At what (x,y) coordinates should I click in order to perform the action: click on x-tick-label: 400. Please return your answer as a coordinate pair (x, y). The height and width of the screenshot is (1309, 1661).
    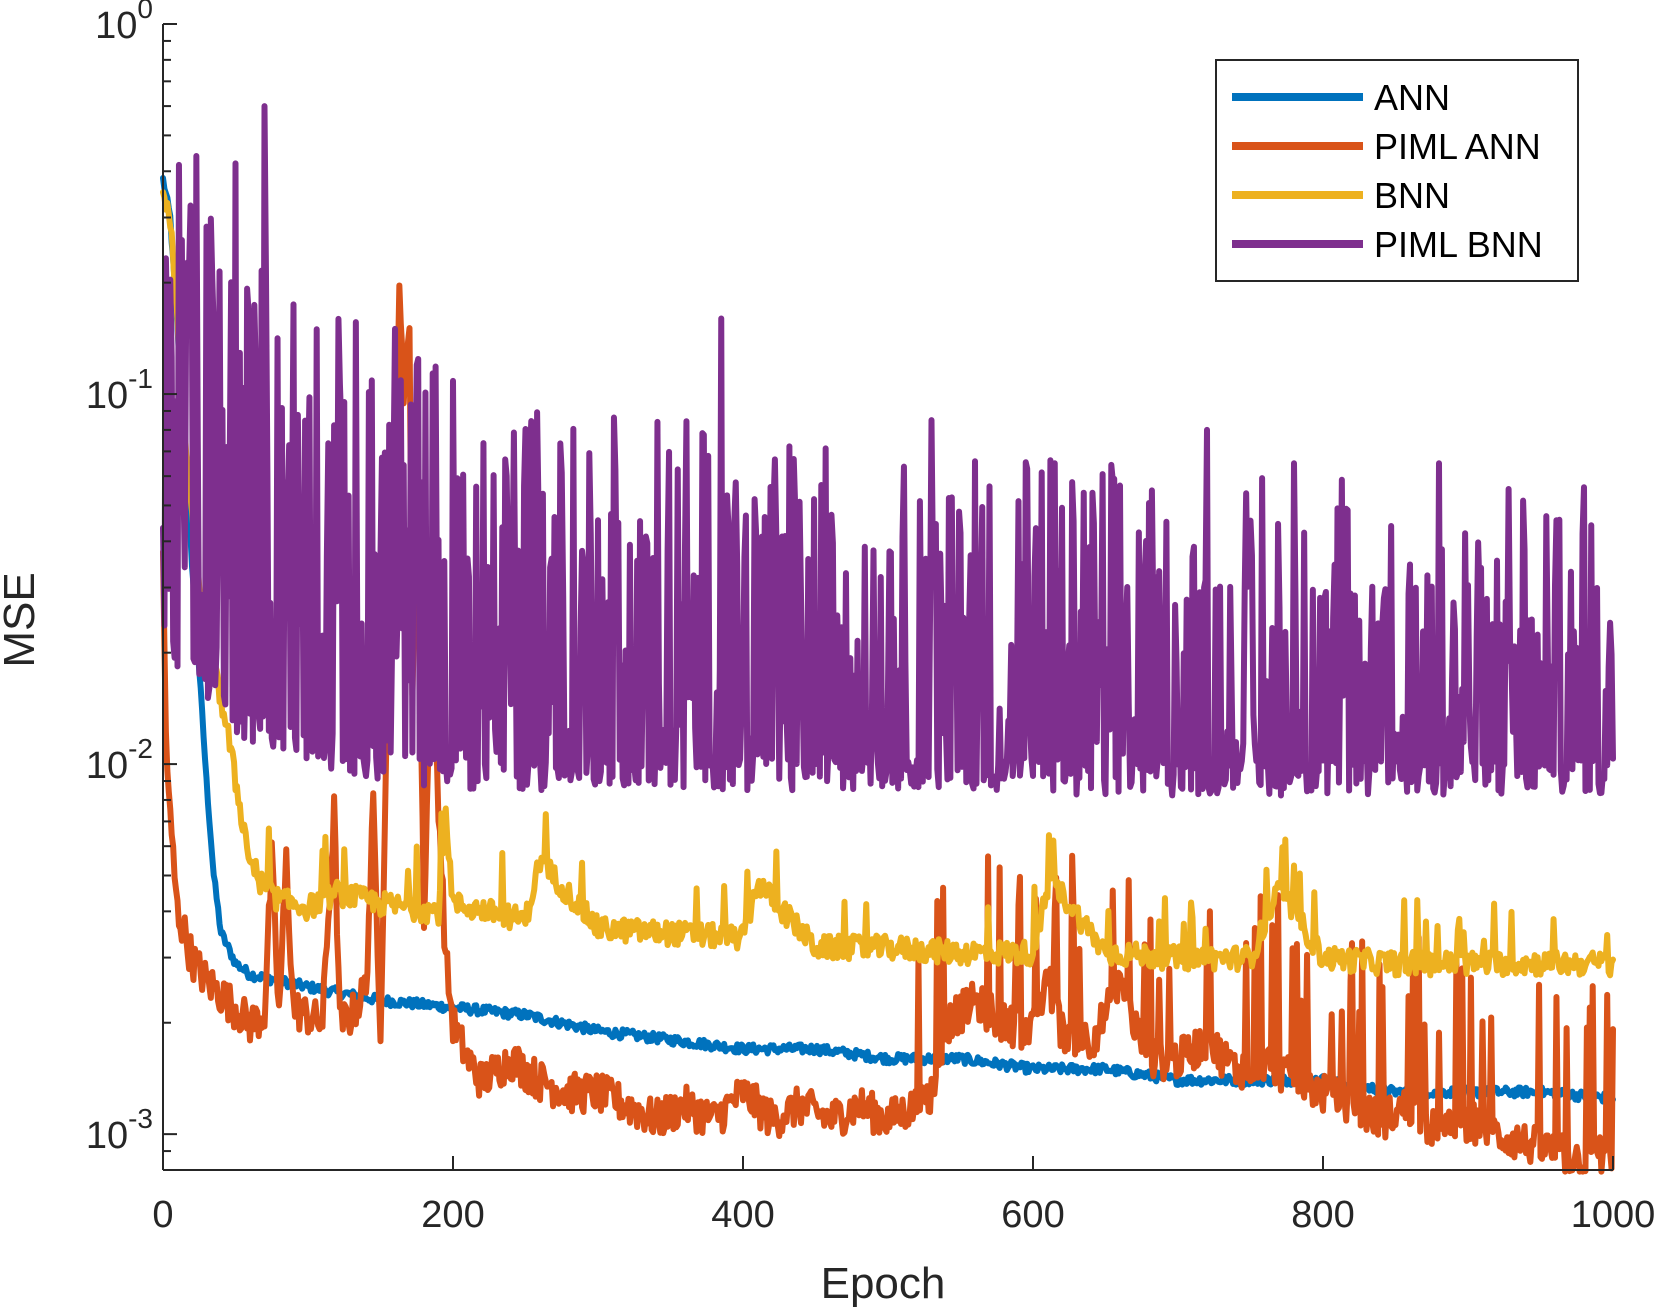
    Looking at the image, I should click on (742, 1215).